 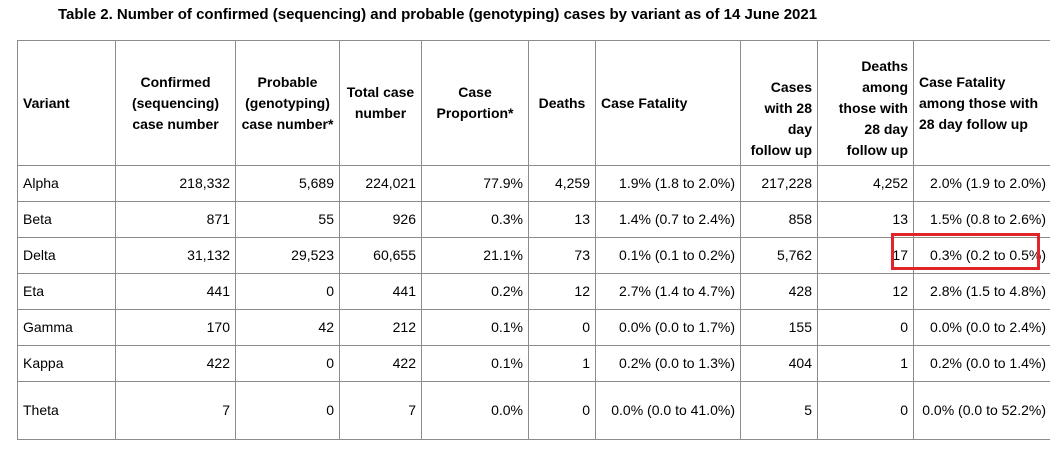 What do you see at coordinates (175, 103) in the screenshot?
I see `header-confirmed: Confirmed (sequencing) case number` at bounding box center [175, 103].